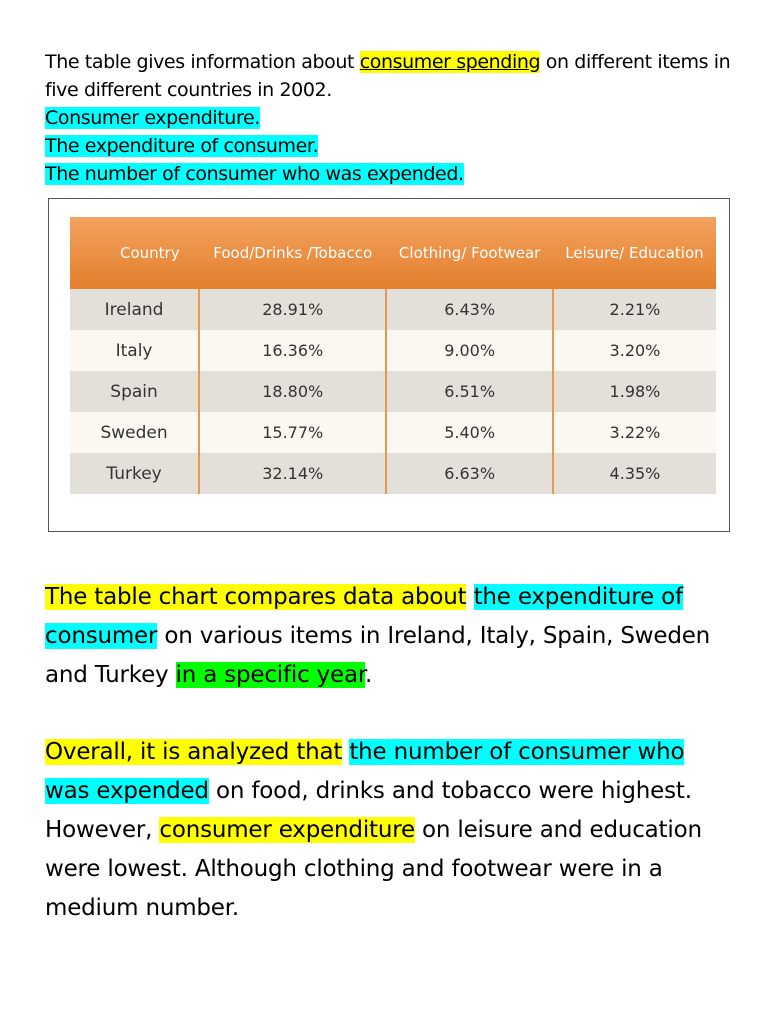 The height and width of the screenshot is (1024, 768). What do you see at coordinates (450, 62) in the screenshot?
I see `highlight-consumer-spending: consumer spending` at bounding box center [450, 62].